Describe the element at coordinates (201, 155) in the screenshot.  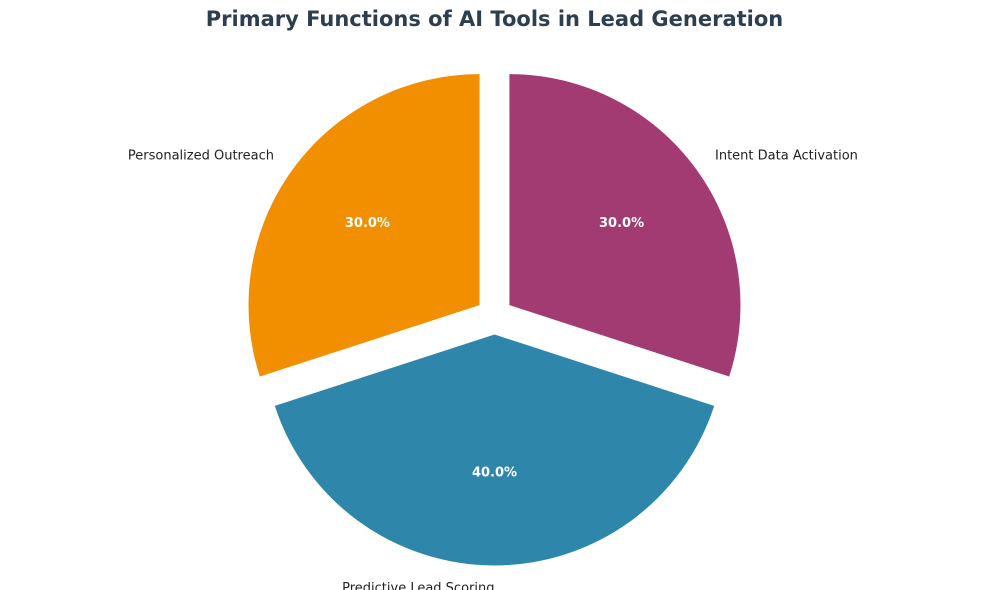
I see `pie-category-label: Personalized Outreach` at that location.